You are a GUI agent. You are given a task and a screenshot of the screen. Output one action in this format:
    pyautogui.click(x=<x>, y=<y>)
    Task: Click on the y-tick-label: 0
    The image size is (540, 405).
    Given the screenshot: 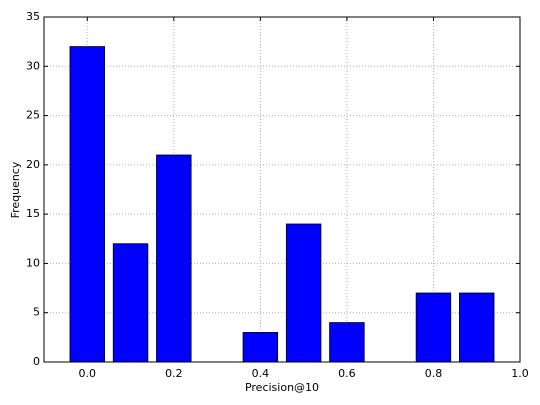 What is the action you would take?
    pyautogui.click(x=36, y=361)
    